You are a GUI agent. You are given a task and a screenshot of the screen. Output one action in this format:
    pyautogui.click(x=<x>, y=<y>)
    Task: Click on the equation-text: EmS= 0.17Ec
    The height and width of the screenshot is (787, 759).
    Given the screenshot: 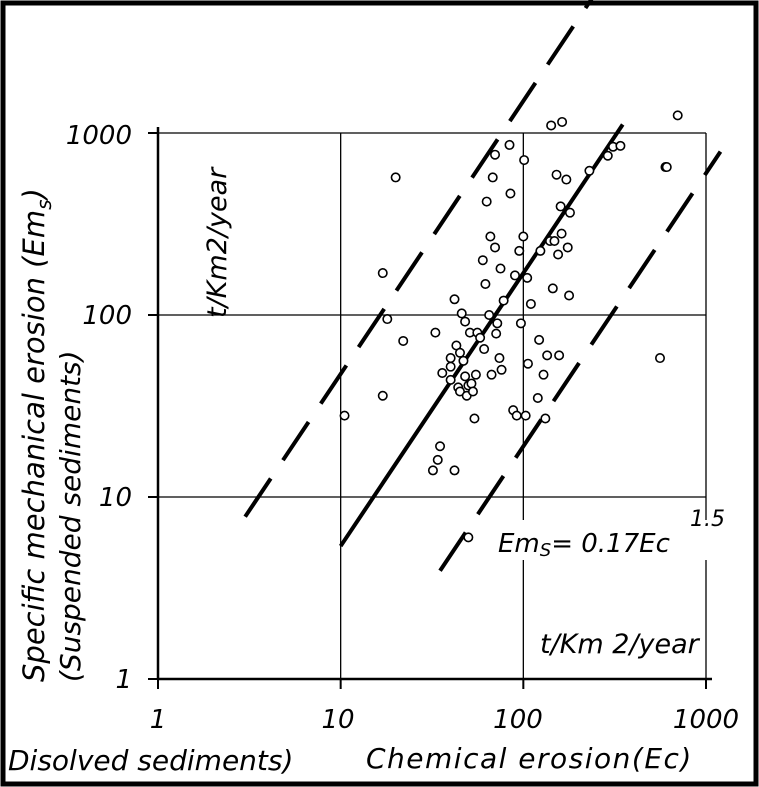 What is the action you would take?
    pyautogui.click(x=584, y=545)
    